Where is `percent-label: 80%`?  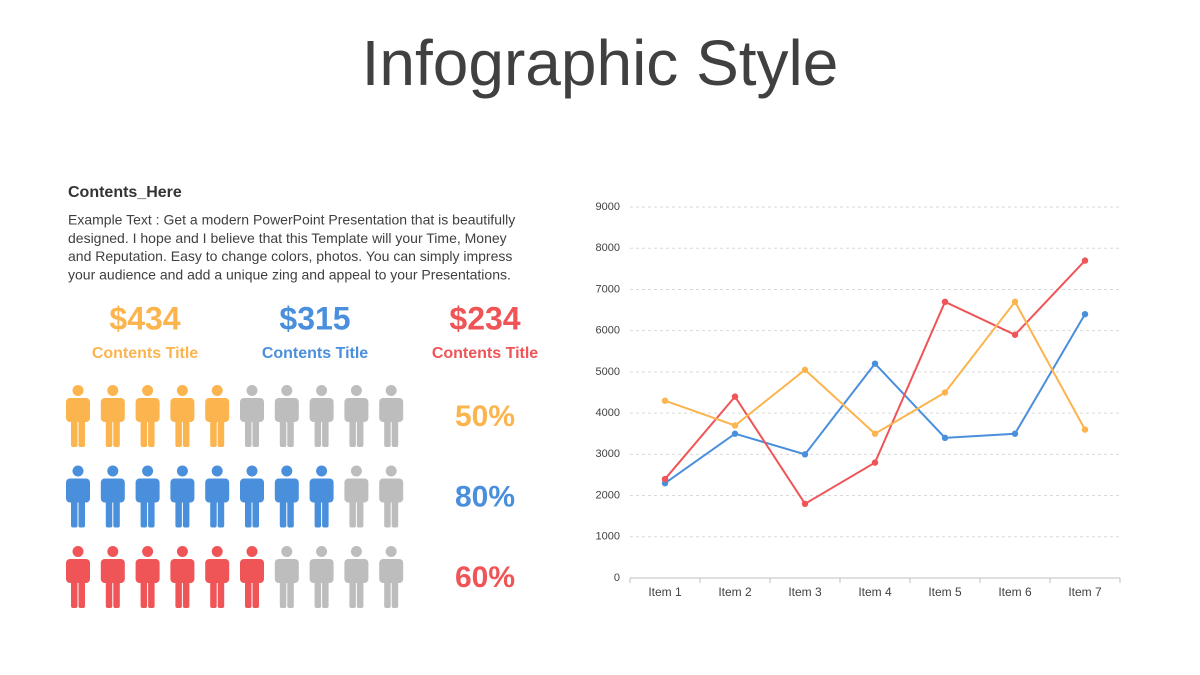 percent-label: 80% is located at coordinates (485, 496).